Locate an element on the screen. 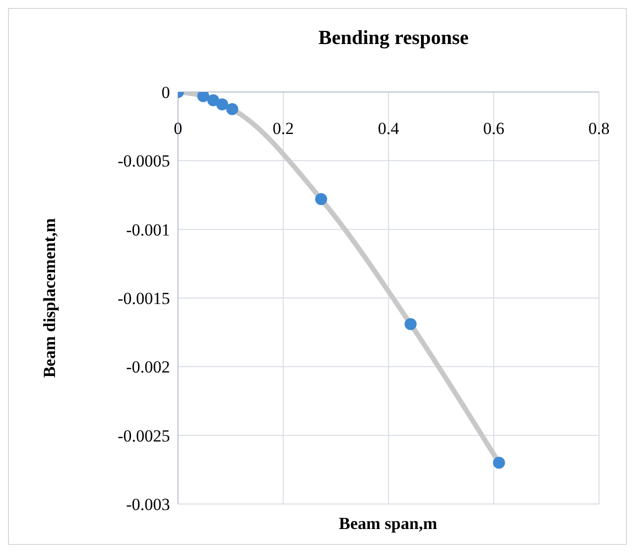 Image resolution: width=637 pixels, height=555 pixels. chart-title: Bending response is located at coordinates (393, 38).